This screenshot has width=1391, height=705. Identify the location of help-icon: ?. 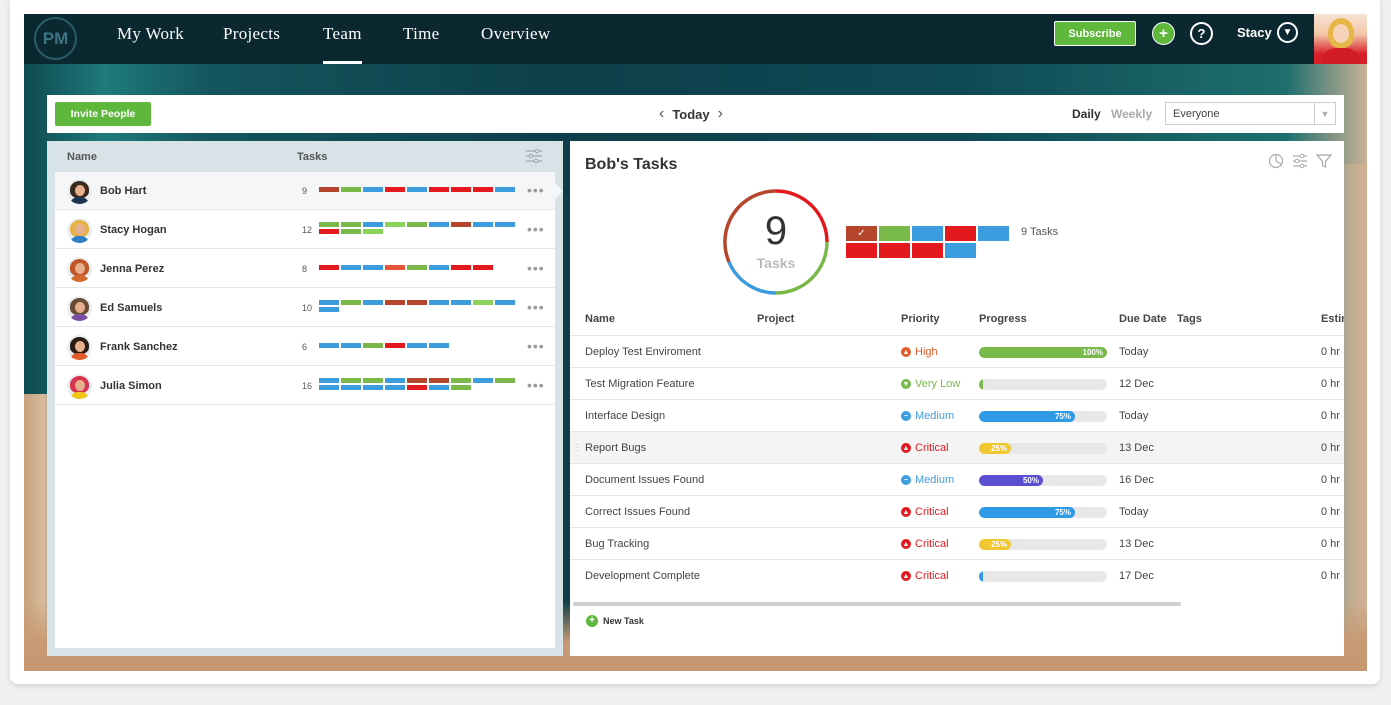
(1201, 33).